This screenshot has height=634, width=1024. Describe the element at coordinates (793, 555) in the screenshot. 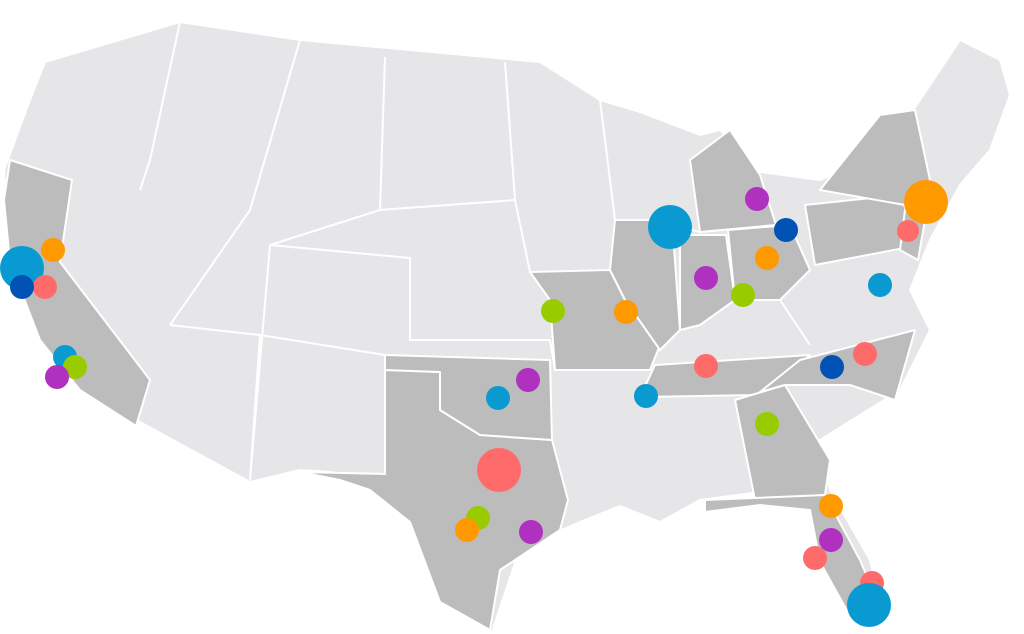

I see `state-florida` at that location.